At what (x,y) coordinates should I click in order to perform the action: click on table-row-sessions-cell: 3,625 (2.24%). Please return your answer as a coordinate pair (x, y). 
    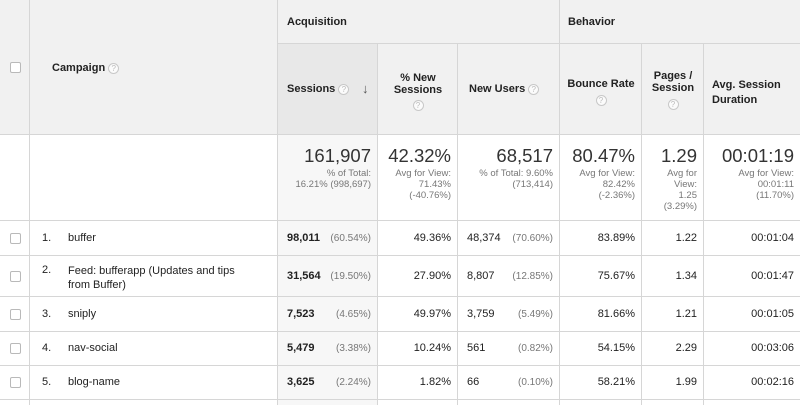
    Looking at the image, I should click on (328, 383).